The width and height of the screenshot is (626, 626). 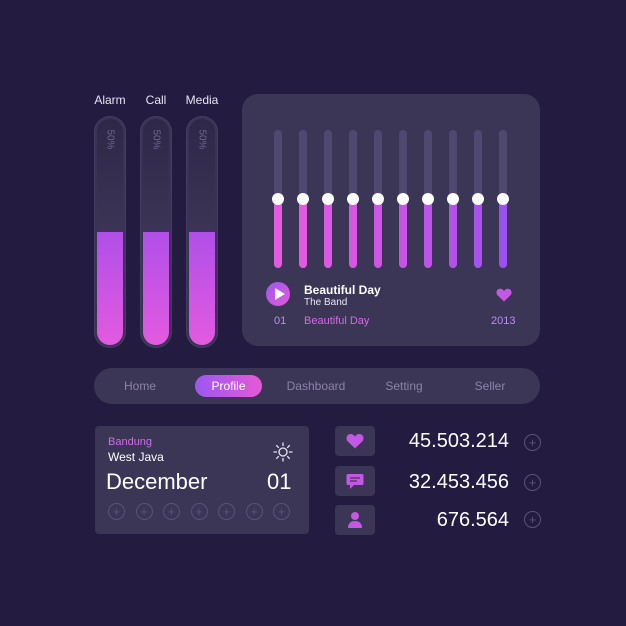 I want to click on call-label: Call, so click(x=156, y=100).